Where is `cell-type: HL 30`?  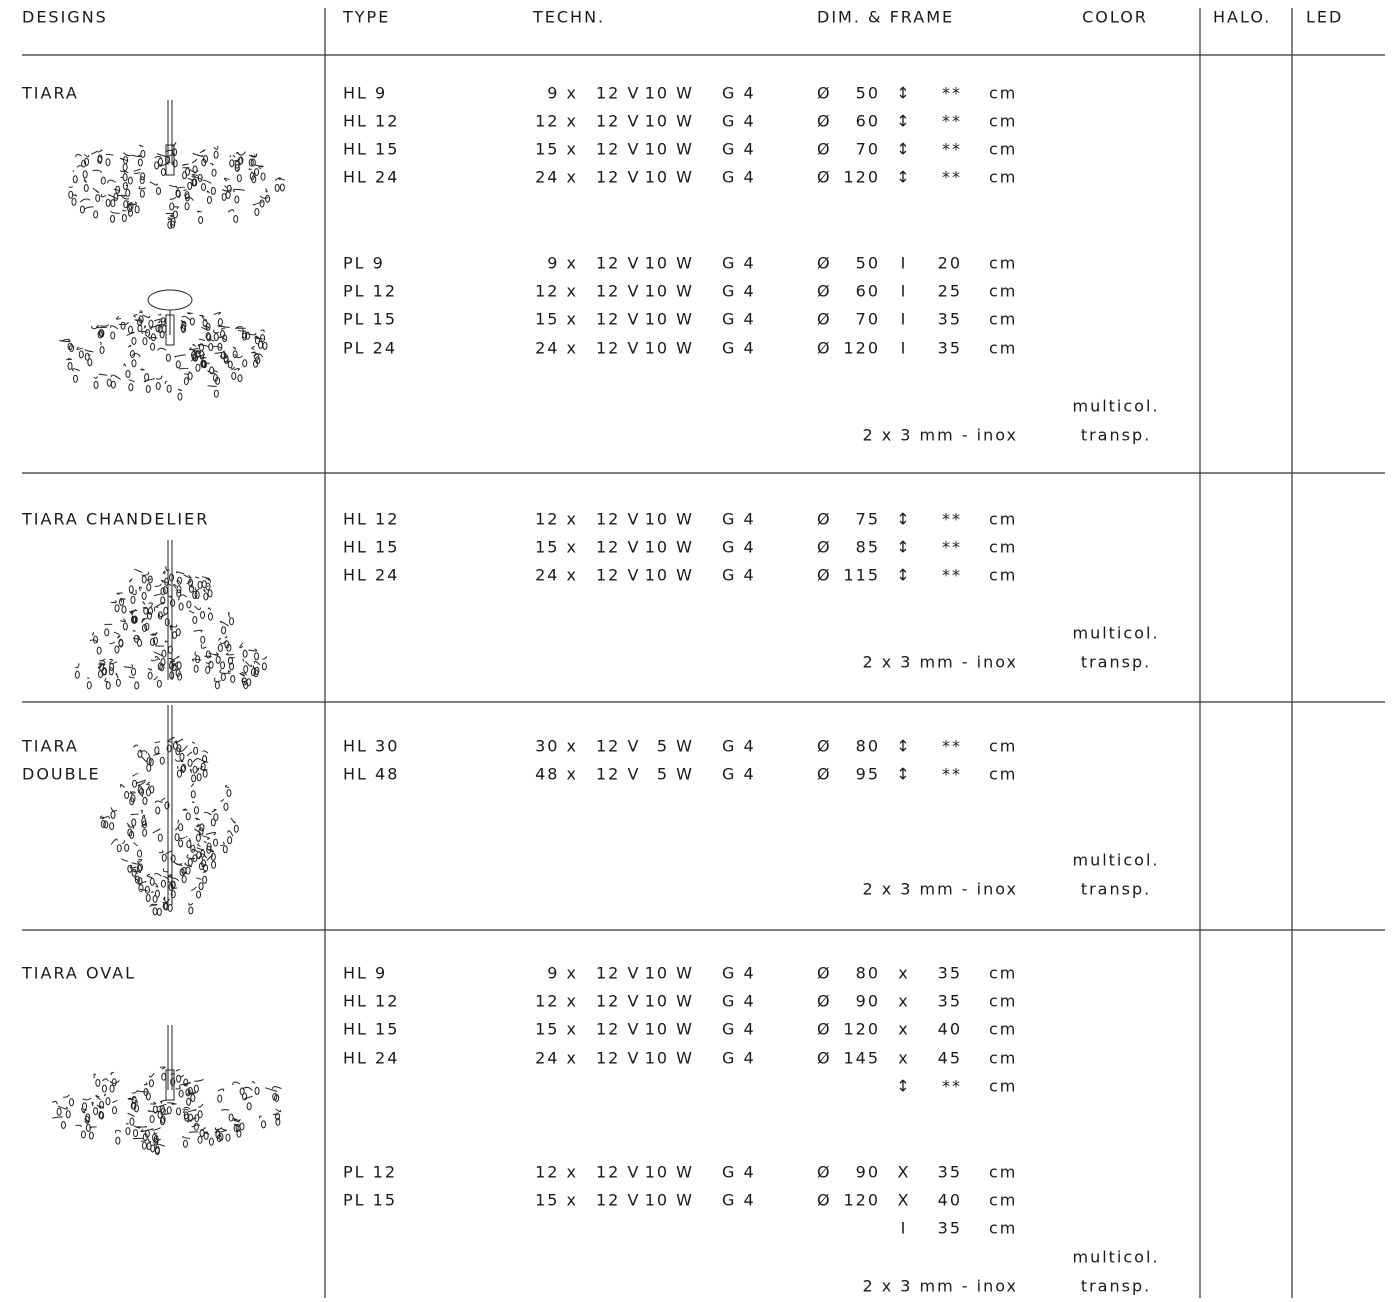 cell-type: HL 30 is located at coordinates (371, 746).